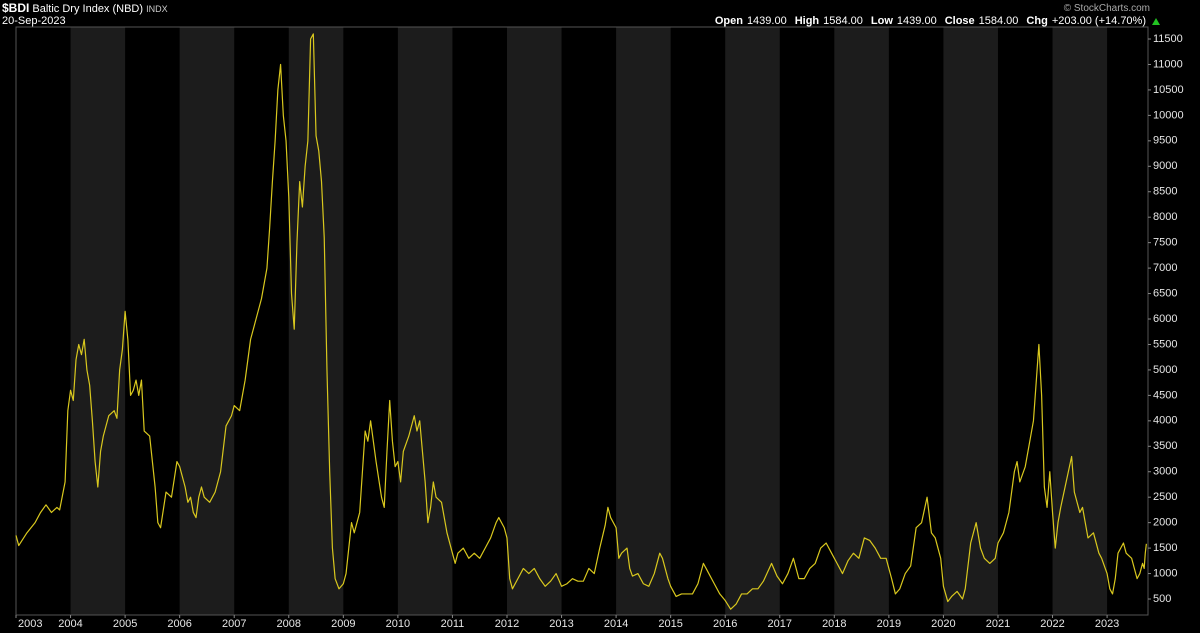 Image resolution: width=1200 pixels, height=633 pixels. What do you see at coordinates (1165, 217) in the screenshot?
I see `y-tick-label: 8000` at bounding box center [1165, 217].